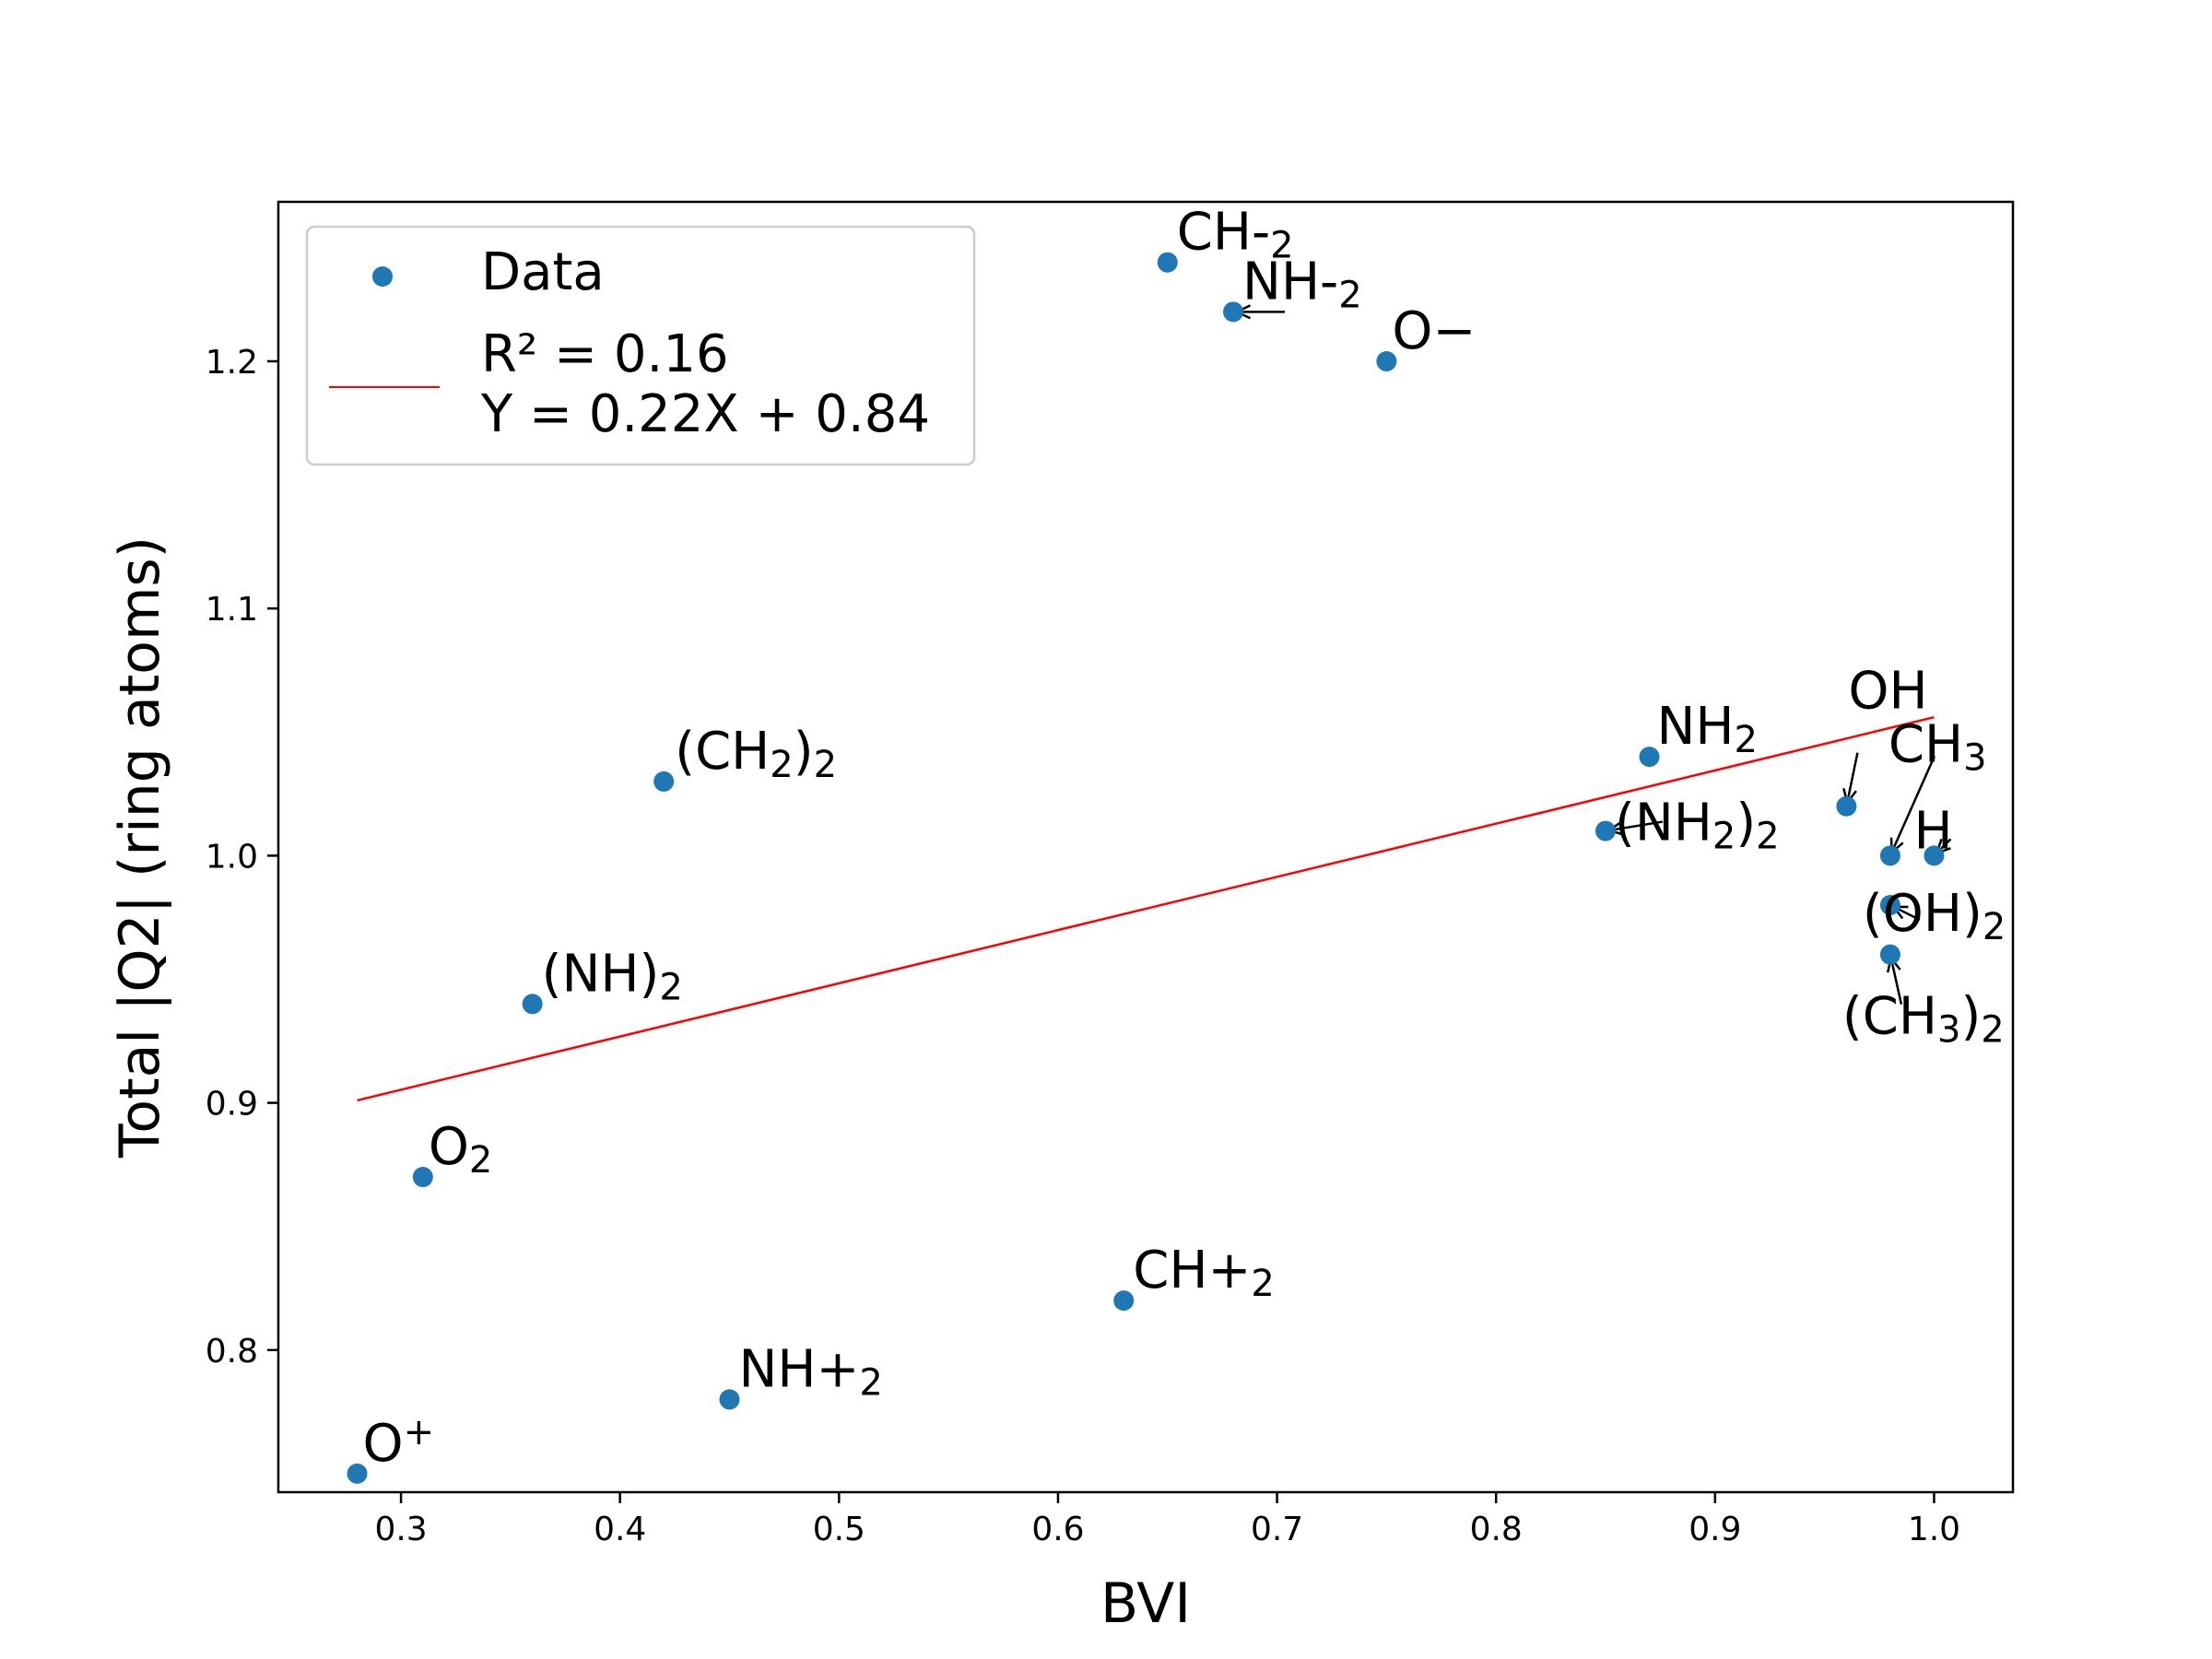  I want to click on legend-label-r-squared: R² = 0.16, so click(605, 354).